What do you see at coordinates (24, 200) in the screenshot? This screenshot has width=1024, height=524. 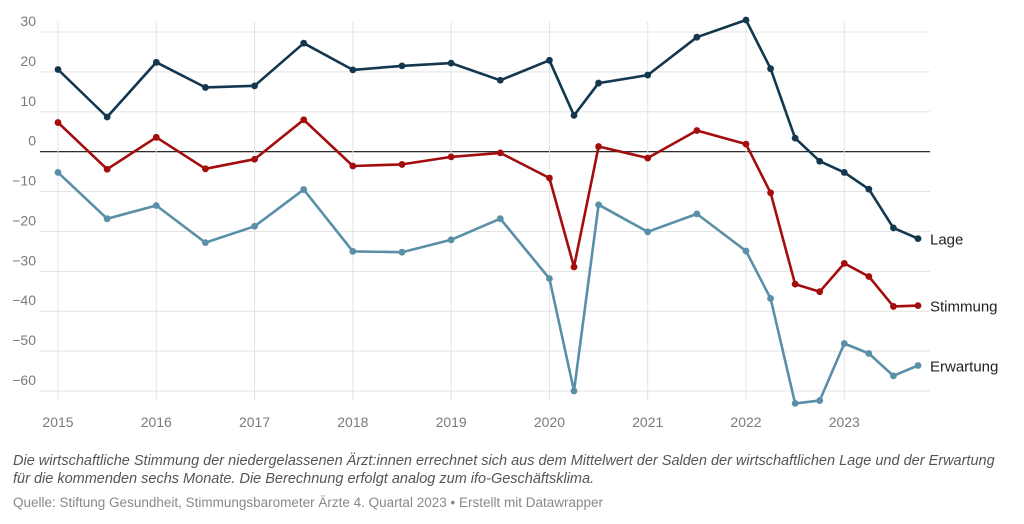 I see `y-axis-ticks: 30 20 10 0 −10 −20 −30 −40 −50 −60` at bounding box center [24, 200].